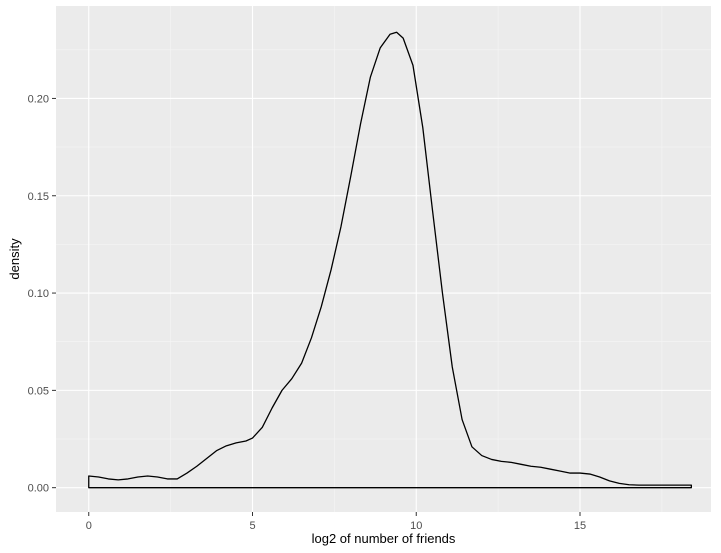  What do you see at coordinates (14, 259) in the screenshot?
I see `y-axis-title: density` at bounding box center [14, 259].